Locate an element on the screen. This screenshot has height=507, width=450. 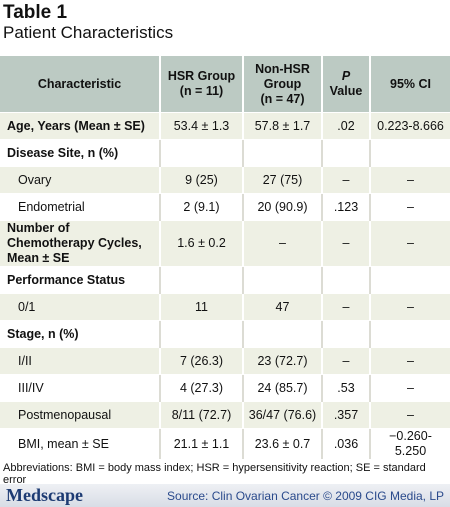
cell: 57.8 ± 1.7 is located at coordinates (282, 126).